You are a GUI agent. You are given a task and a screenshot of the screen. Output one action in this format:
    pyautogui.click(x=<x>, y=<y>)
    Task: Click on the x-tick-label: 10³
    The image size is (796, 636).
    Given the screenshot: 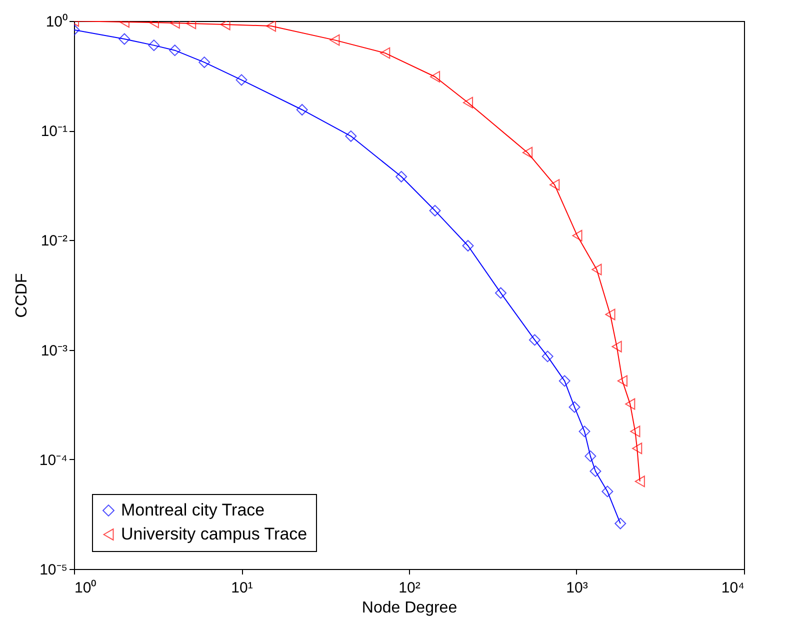 What is the action you would take?
    pyautogui.click(x=577, y=588)
    